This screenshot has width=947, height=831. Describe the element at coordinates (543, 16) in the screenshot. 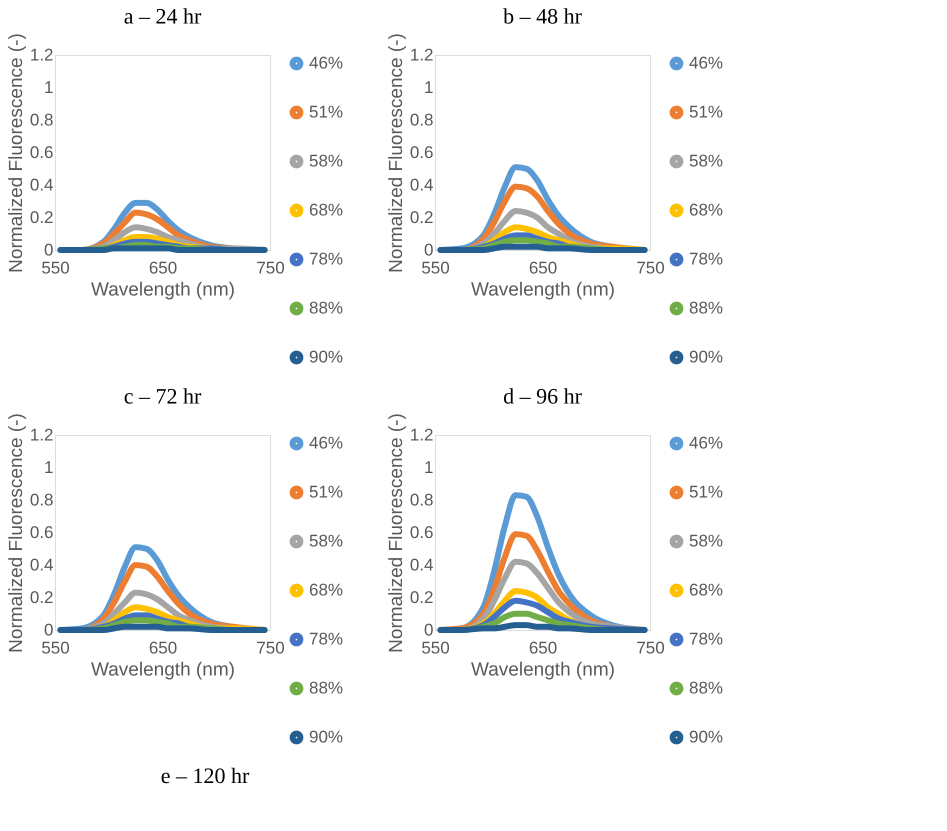

I see `chart-title: b – 48 hr` at that location.